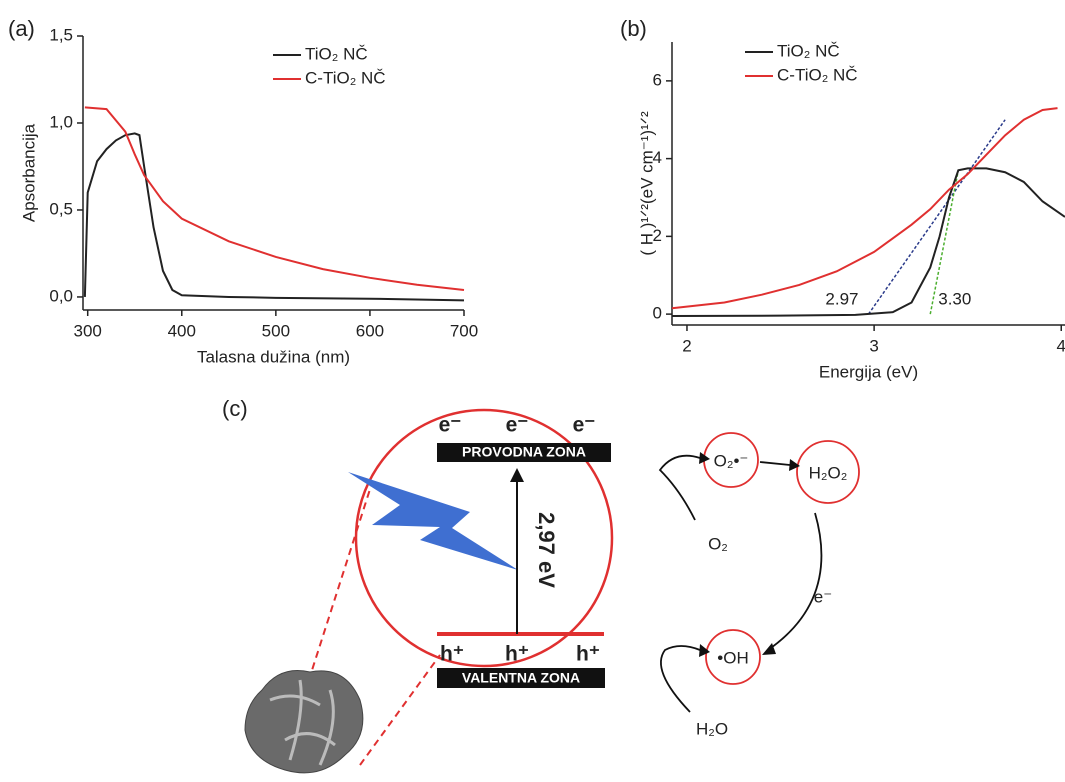 The height and width of the screenshot is (782, 1065). Describe the element at coordinates (718, 543) in the screenshot. I see `reactant: O₂` at that location.